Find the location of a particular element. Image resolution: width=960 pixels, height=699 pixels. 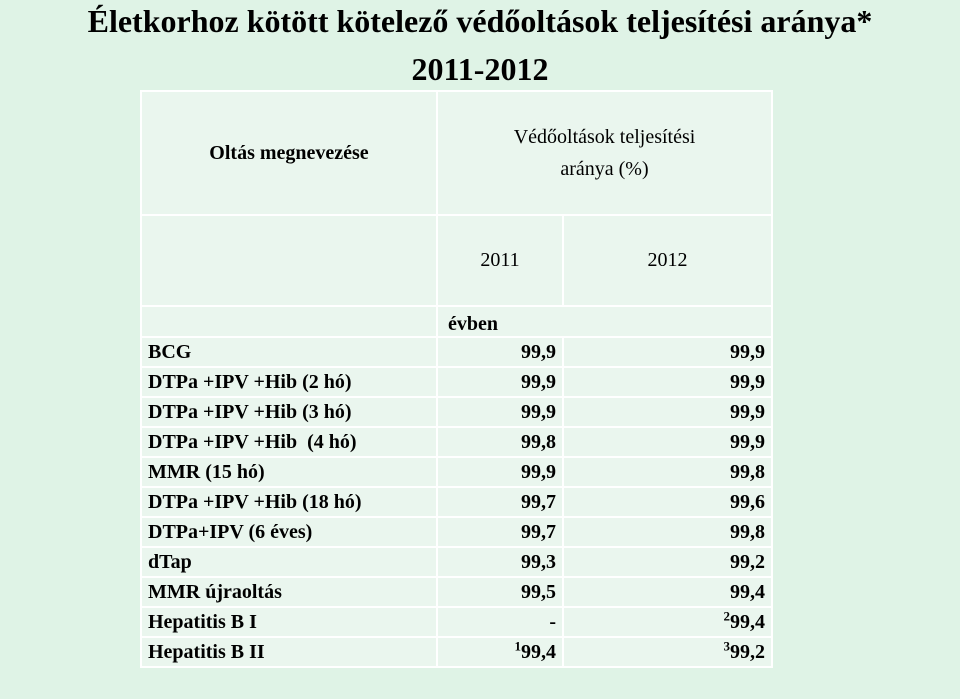

vaccine-name-cell: MMR újraoltás is located at coordinates (289, 592).